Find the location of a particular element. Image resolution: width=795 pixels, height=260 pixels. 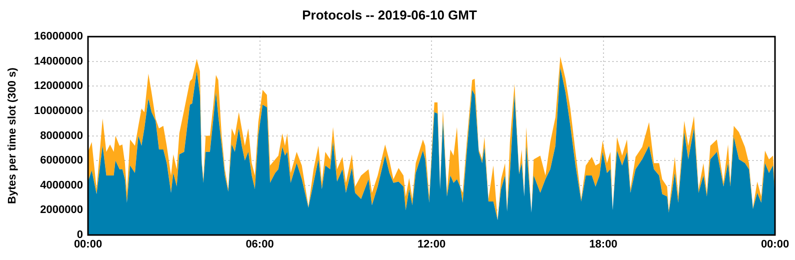

y-tick-label: 10000000 is located at coordinates (58, 111).